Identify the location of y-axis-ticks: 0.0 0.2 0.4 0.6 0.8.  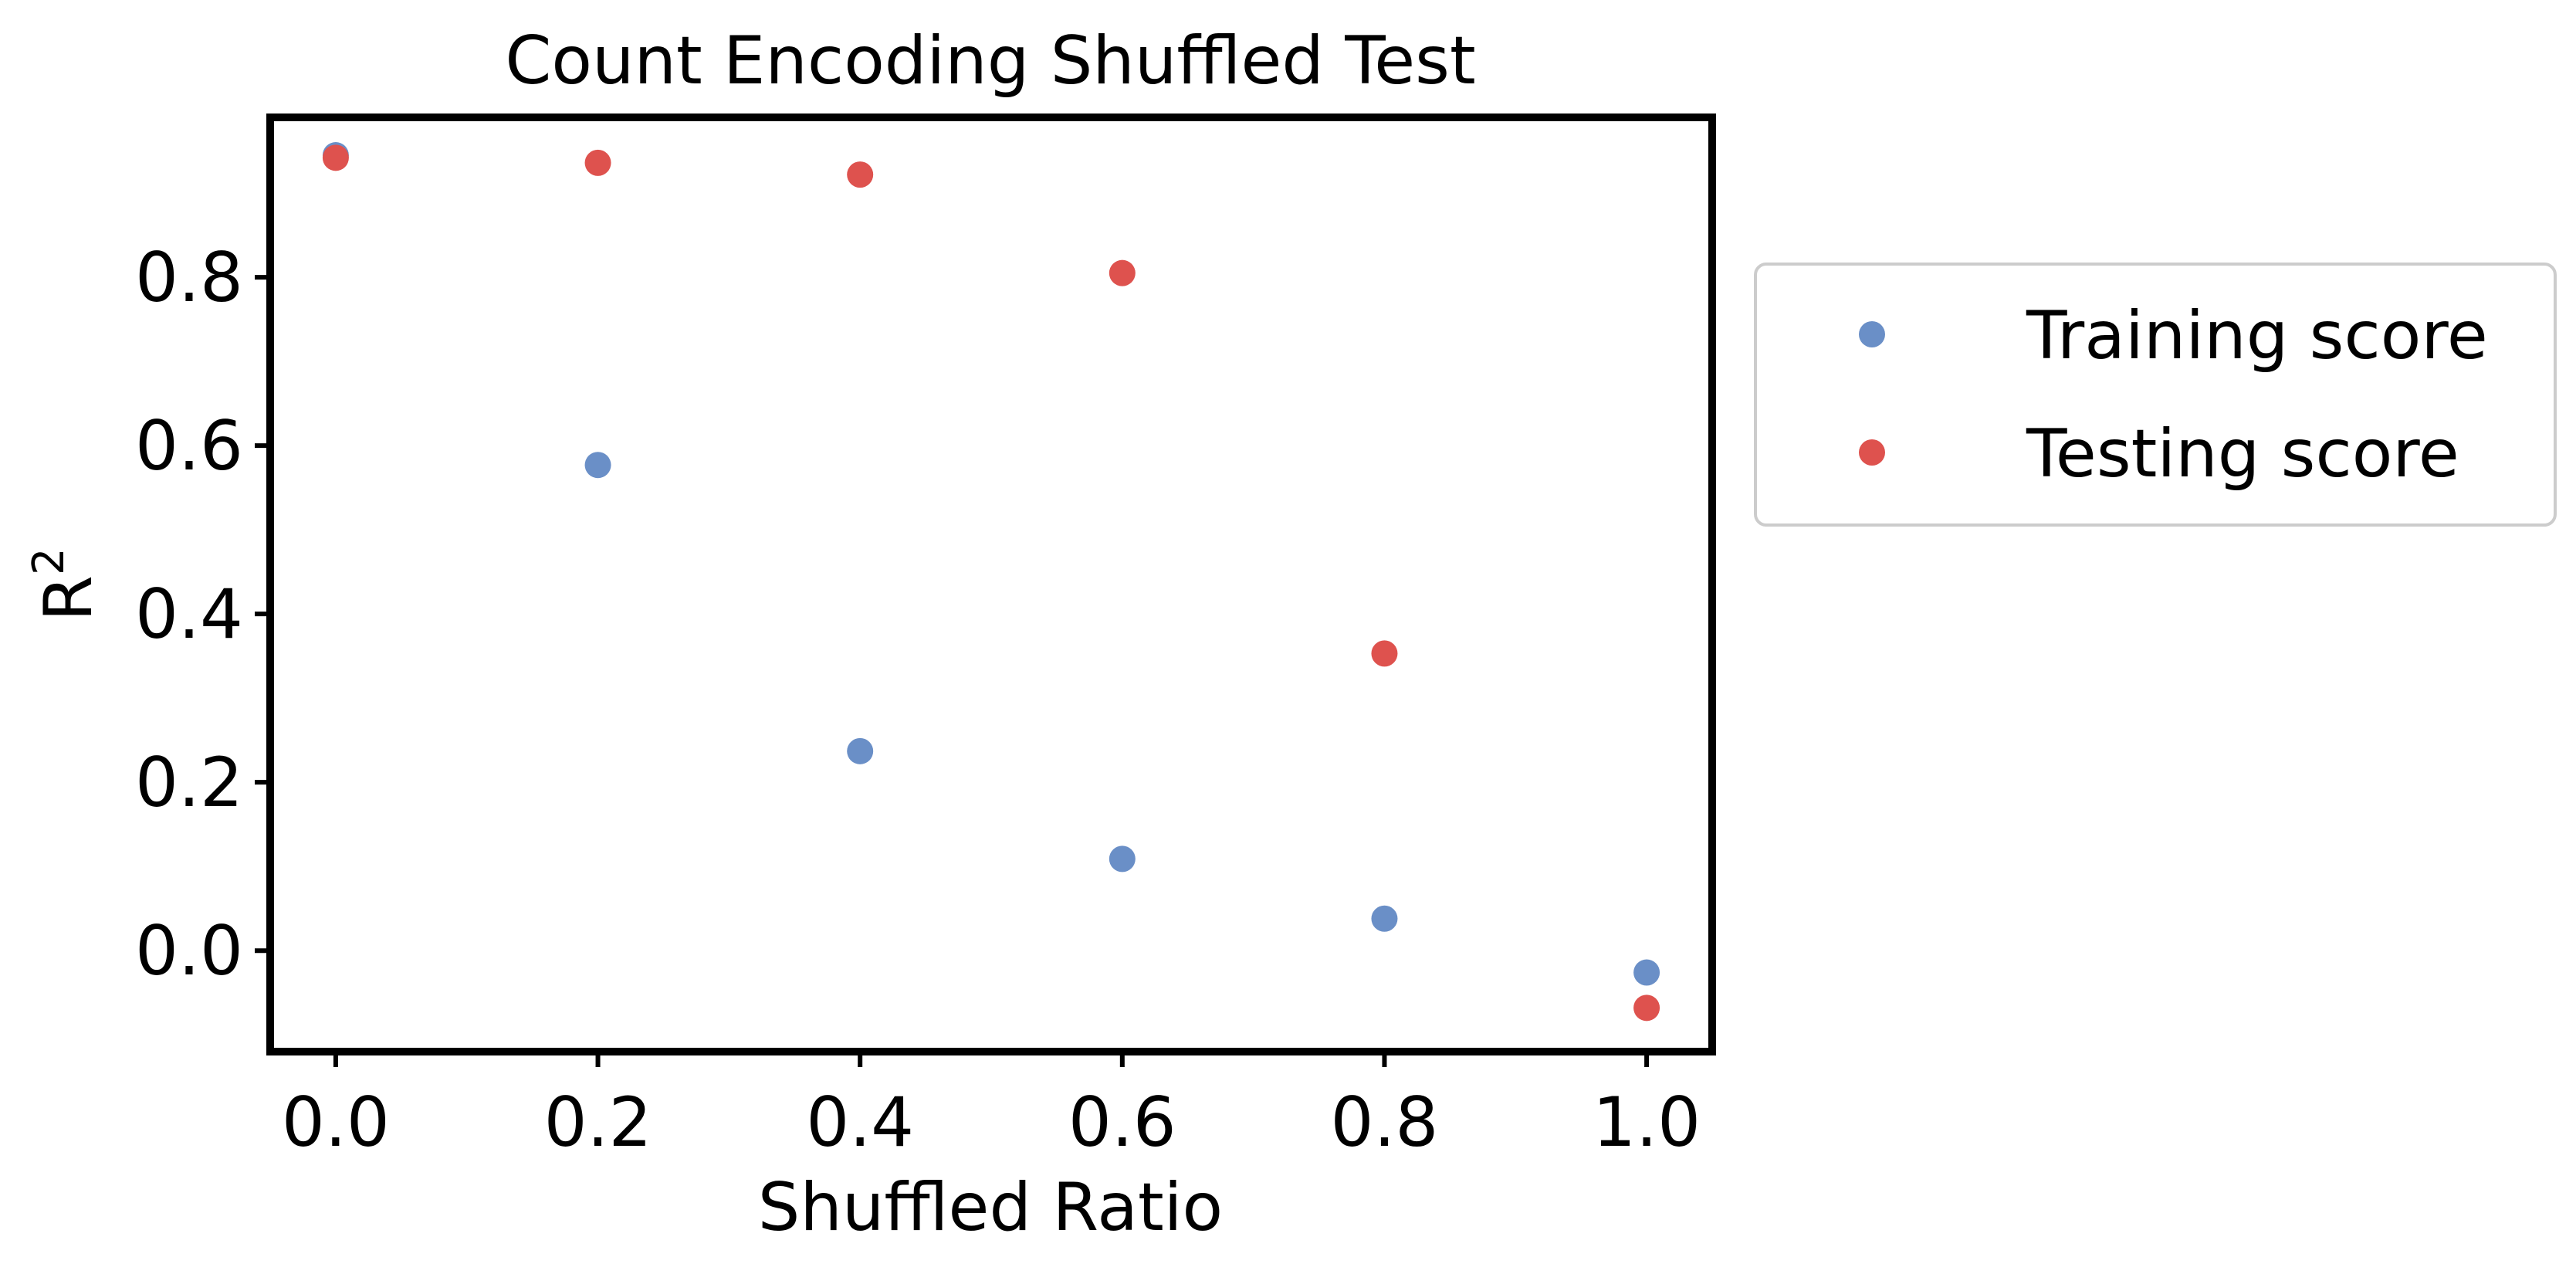
(202, 614).